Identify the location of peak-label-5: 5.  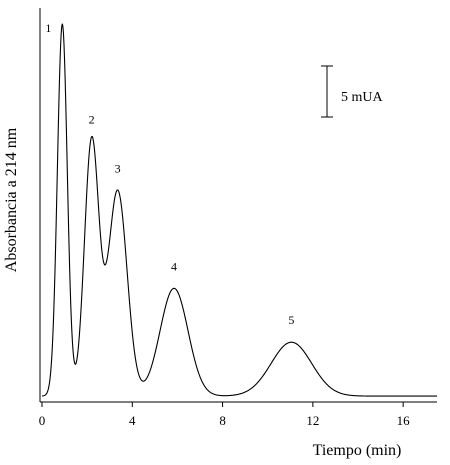
(291, 320).